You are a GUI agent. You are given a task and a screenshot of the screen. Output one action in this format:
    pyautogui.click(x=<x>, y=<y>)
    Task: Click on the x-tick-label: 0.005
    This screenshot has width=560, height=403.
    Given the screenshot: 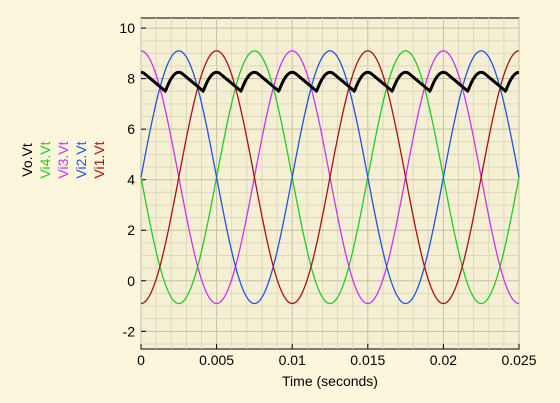 What is the action you would take?
    pyautogui.click(x=216, y=360)
    